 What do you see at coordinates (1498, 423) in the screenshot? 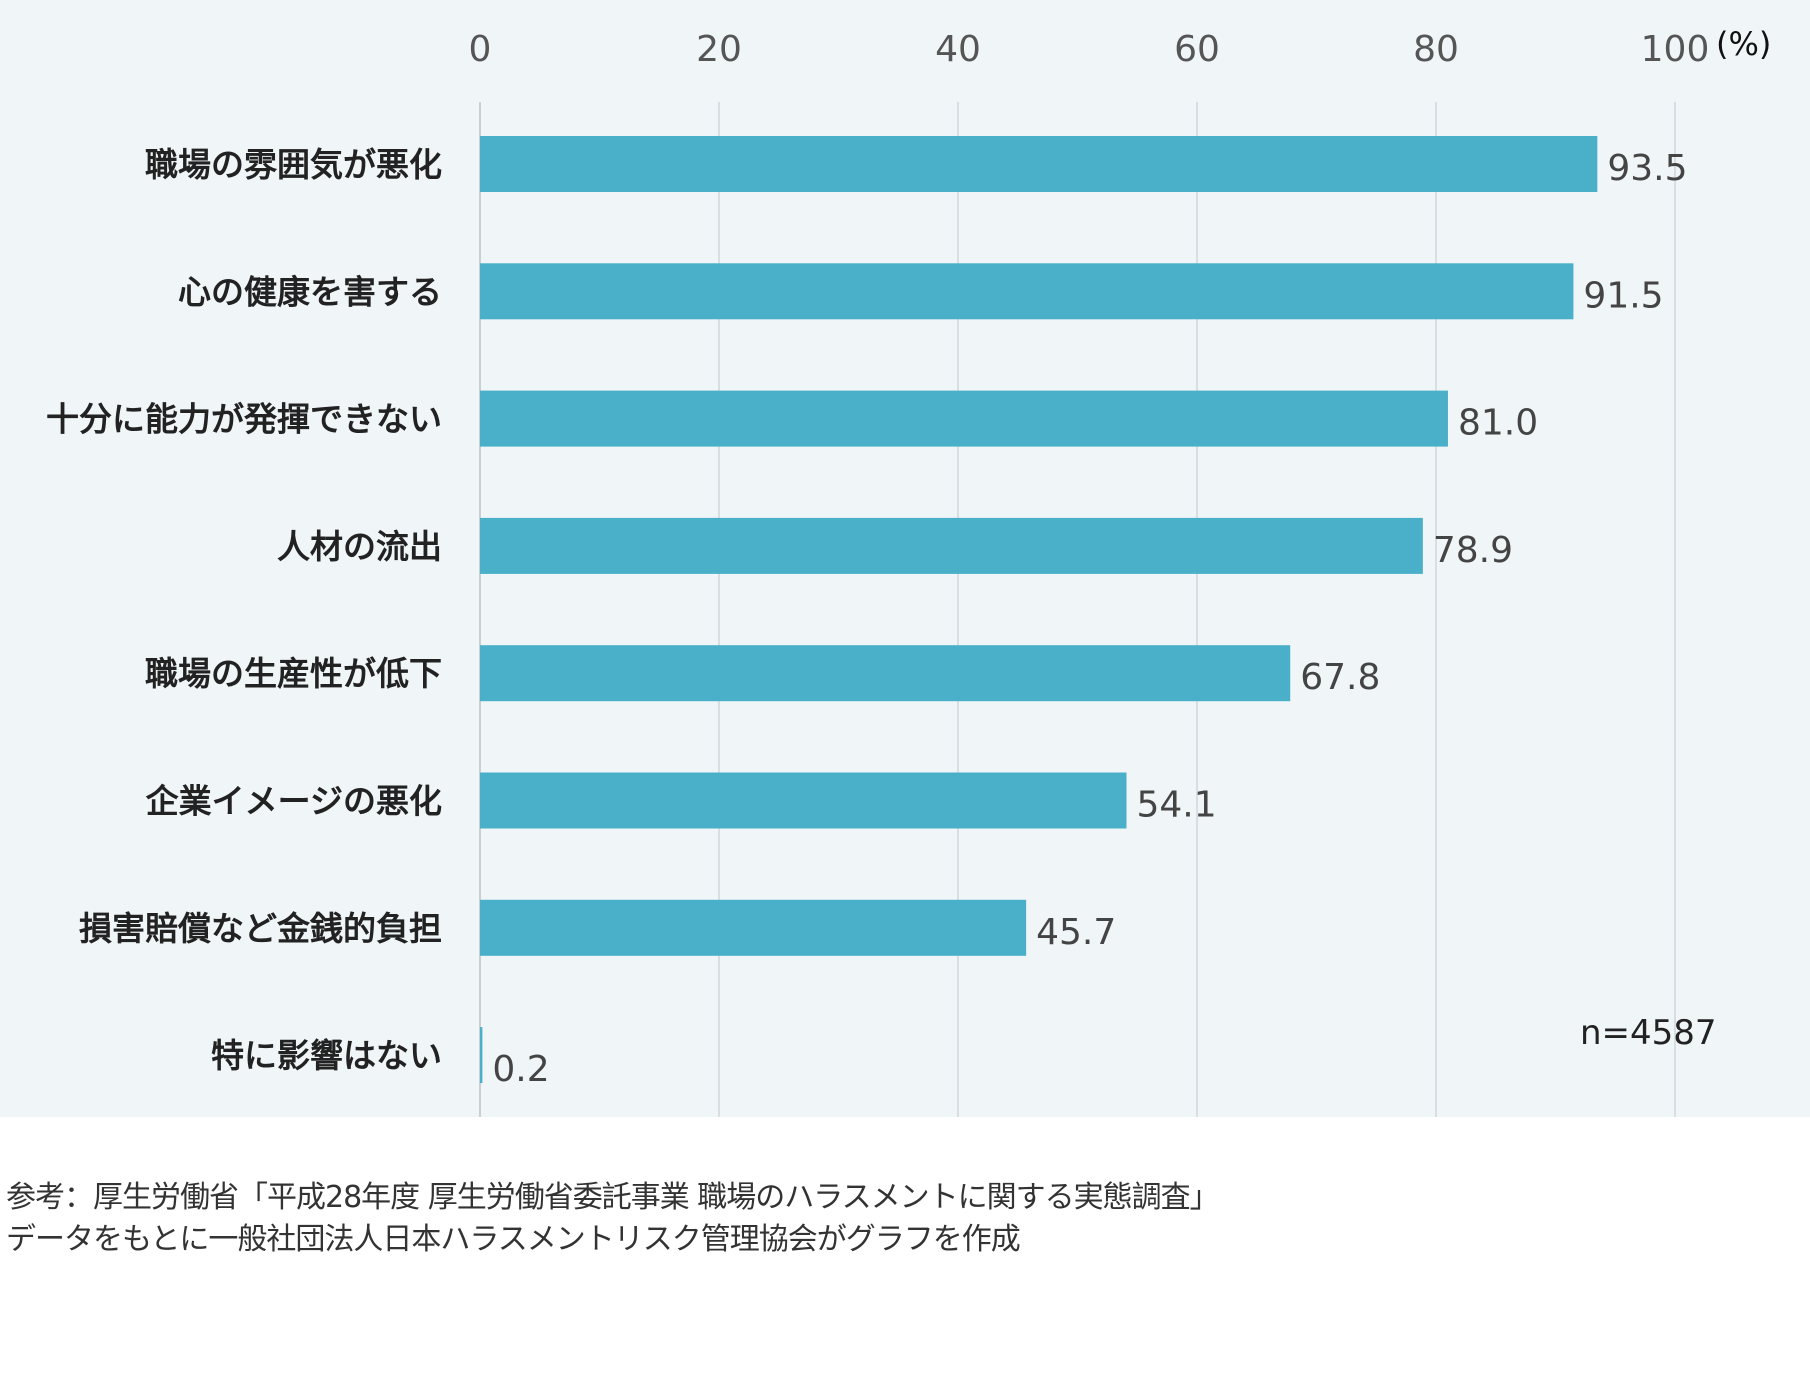
I see `value-label: 81.0` at bounding box center [1498, 423].